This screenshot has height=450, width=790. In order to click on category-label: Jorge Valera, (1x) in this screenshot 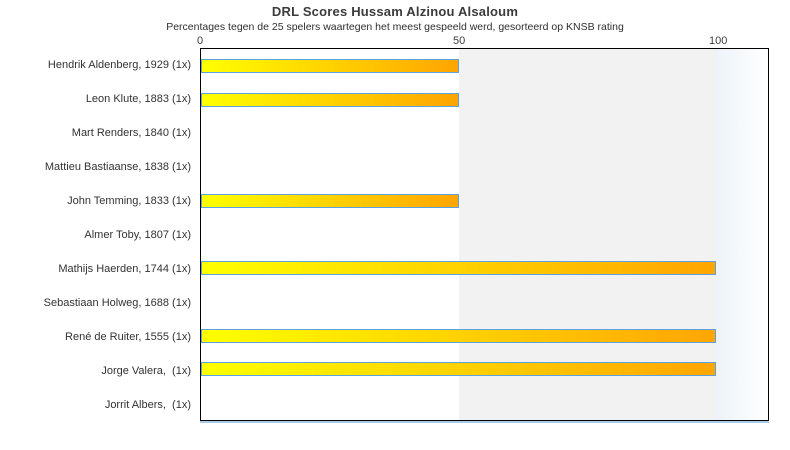, I will do `click(146, 371)`.